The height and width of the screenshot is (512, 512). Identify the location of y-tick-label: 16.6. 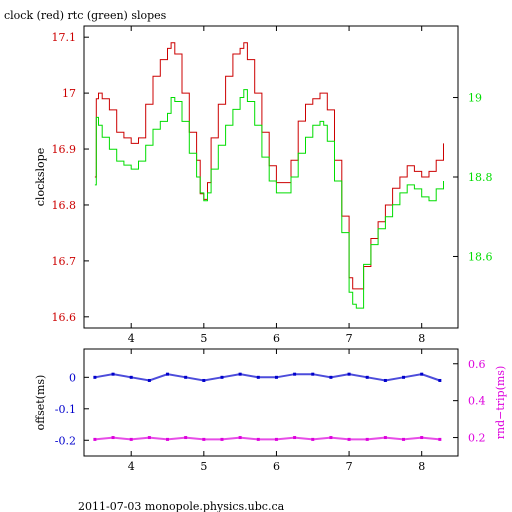
(64, 317).